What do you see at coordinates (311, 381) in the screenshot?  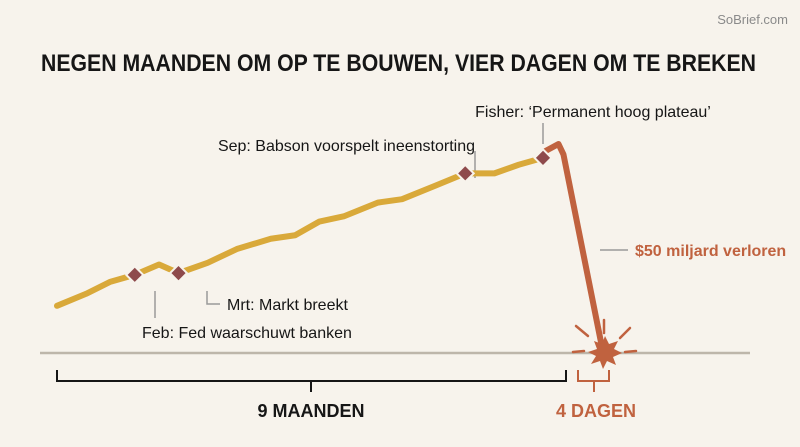 I see `period-bracket-9-maanden` at bounding box center [311, 381].